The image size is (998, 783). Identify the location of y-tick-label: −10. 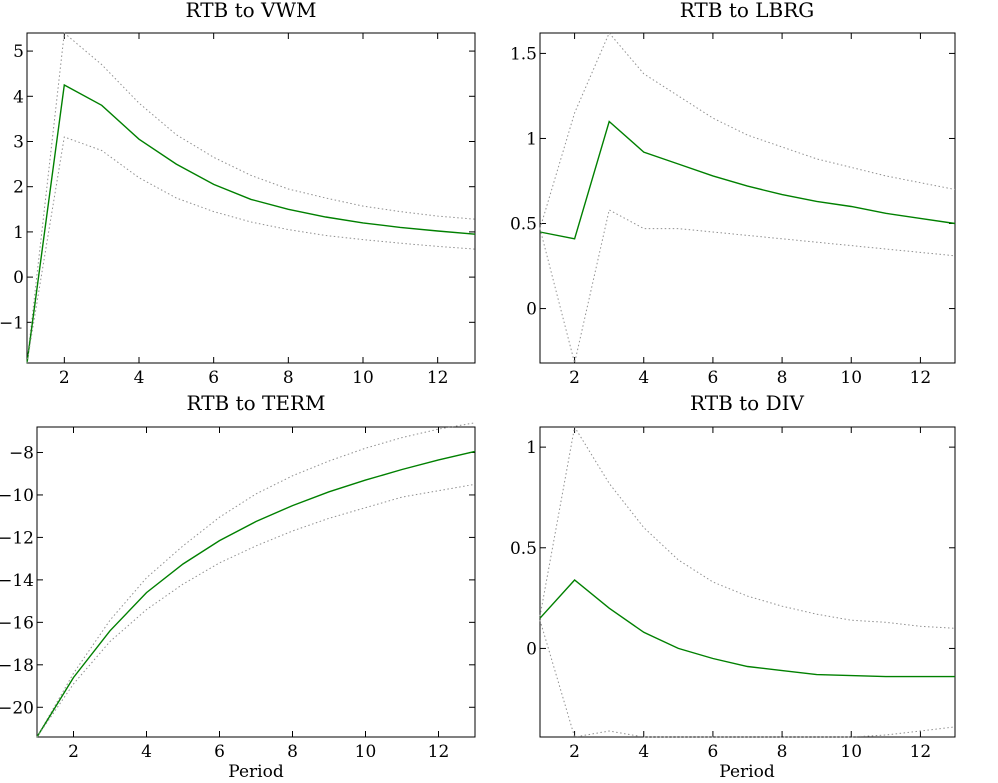
(17, 496).